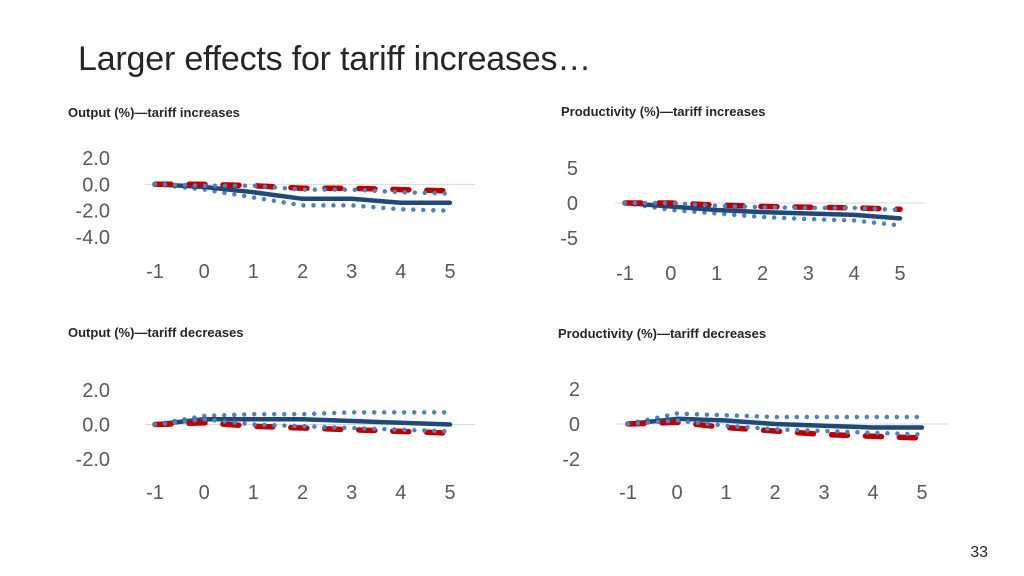 Image resolution: width=1024 pixels, height=576 pixels. What do you see at coordinates (755, 441) in the screenshot?
I see `chart-plot: 2 0 -2 -1 0 1 2 3 4 5` at bounding box center [755, 441].